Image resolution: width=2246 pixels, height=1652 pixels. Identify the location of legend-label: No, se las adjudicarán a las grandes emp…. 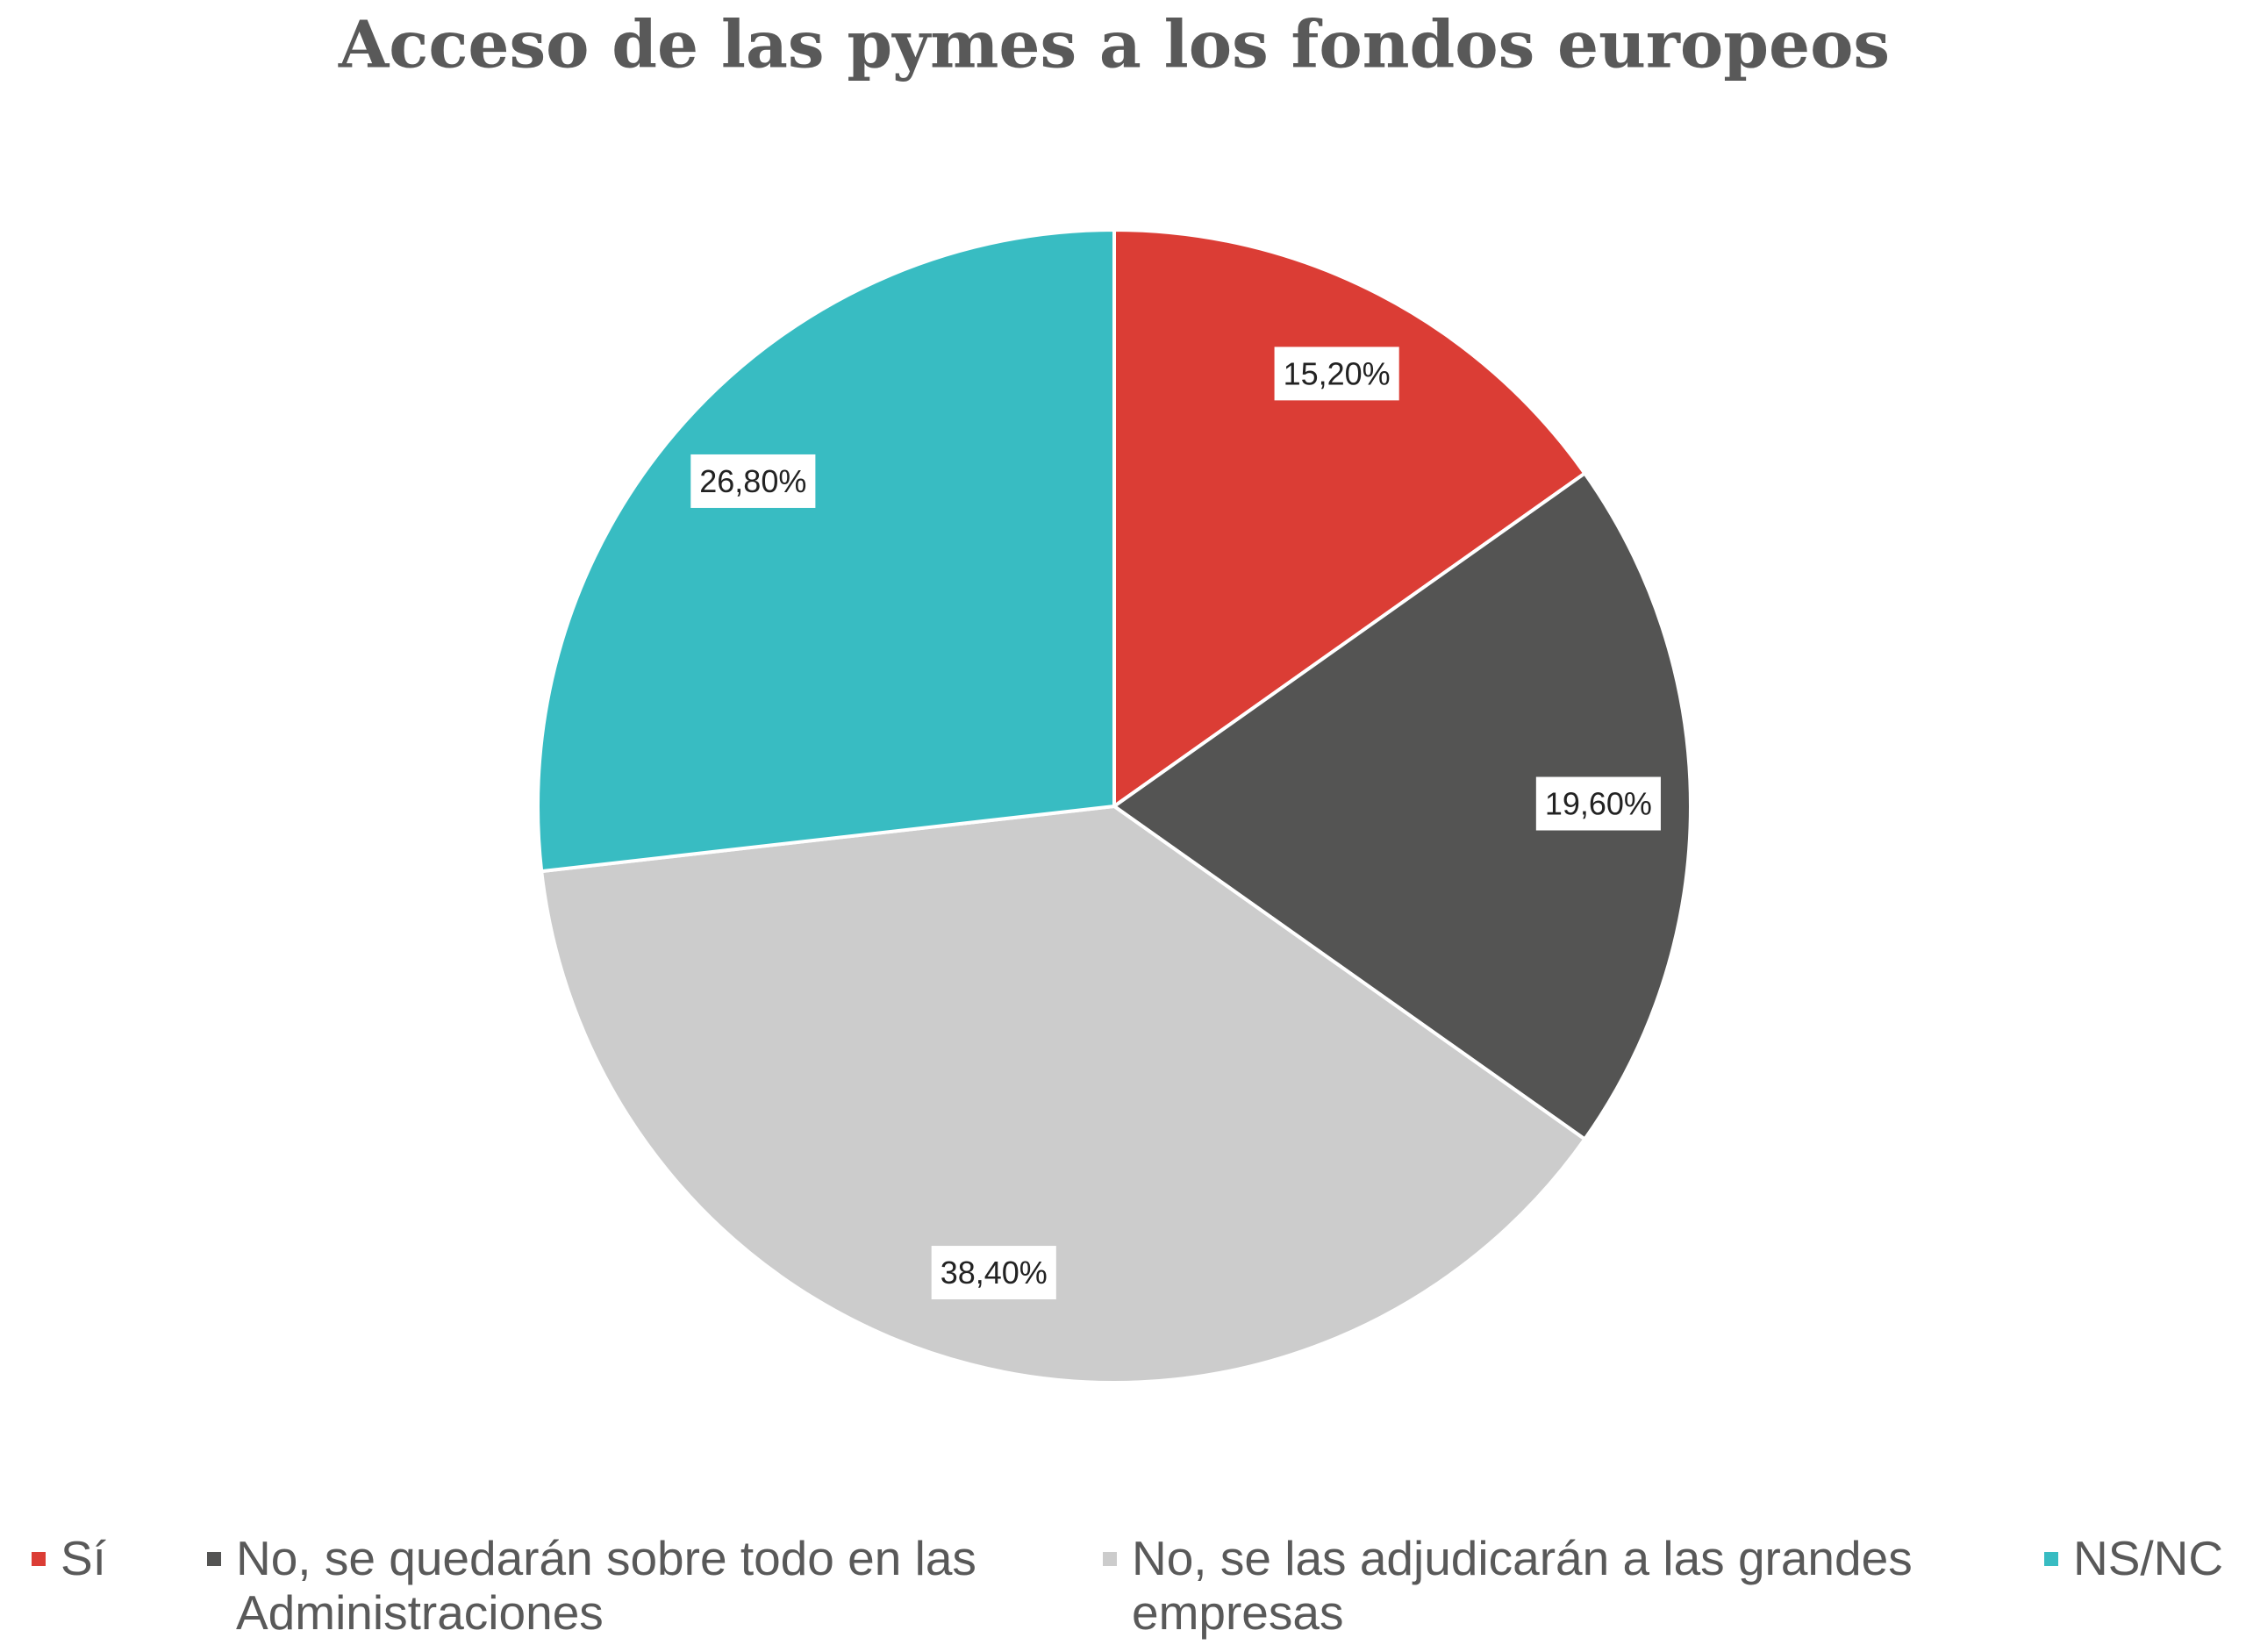
(1522, 1586).